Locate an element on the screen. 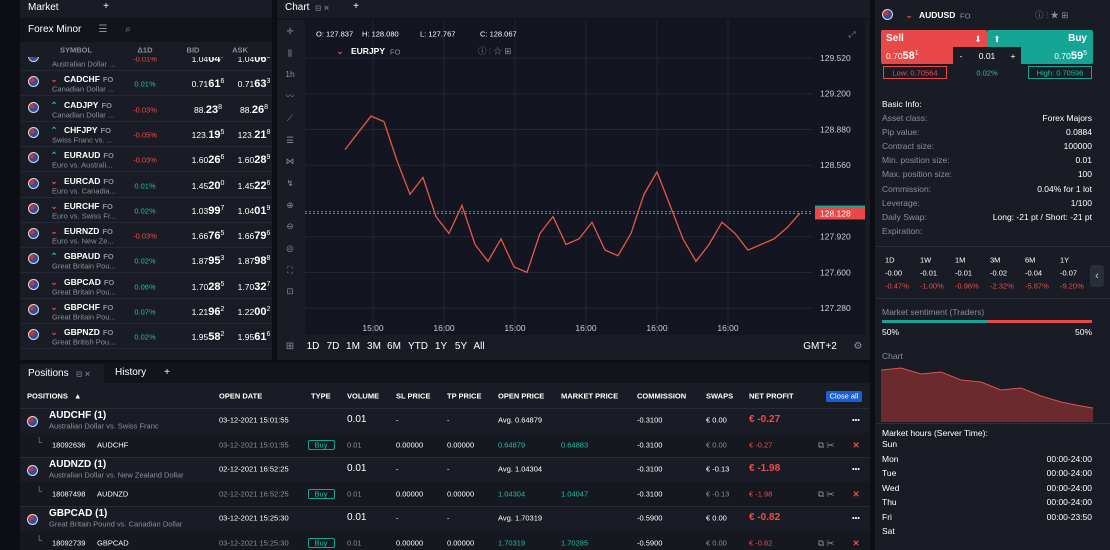 This screenshot has width=1110, height=550. tool-icon: ☰ is located at coordinates (290, 139).